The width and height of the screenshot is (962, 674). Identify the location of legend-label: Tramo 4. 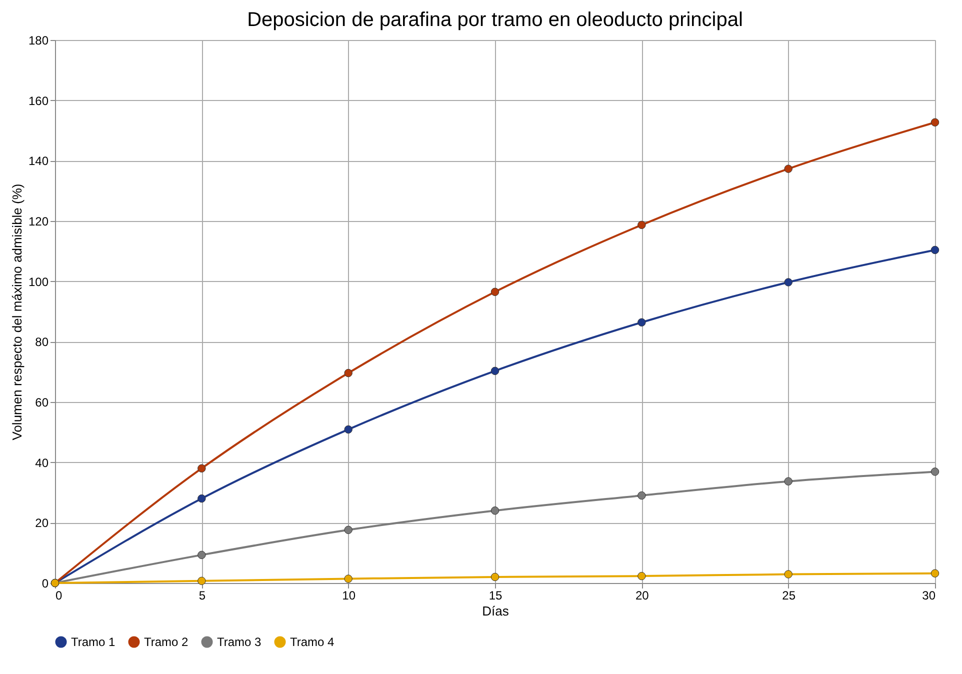
(312, 642).